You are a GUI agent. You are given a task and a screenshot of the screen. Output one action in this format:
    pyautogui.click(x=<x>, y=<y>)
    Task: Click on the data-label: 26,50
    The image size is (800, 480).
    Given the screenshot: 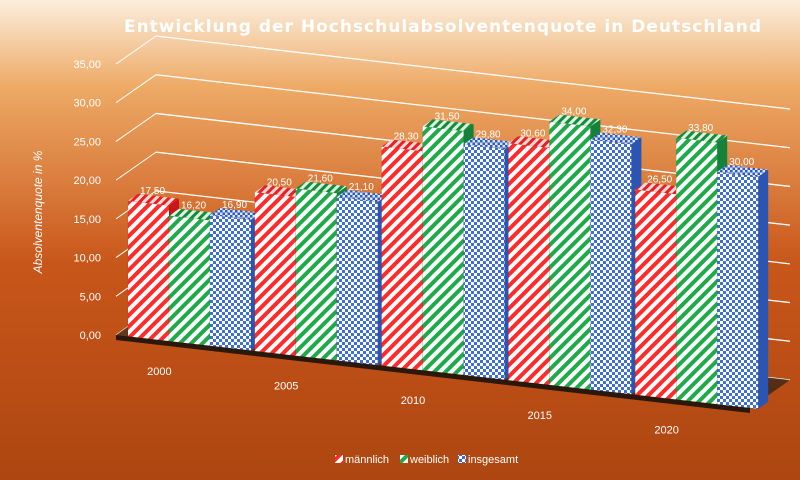 What is the action you would take?
    pyautogui.click(x=659, y=180)
    